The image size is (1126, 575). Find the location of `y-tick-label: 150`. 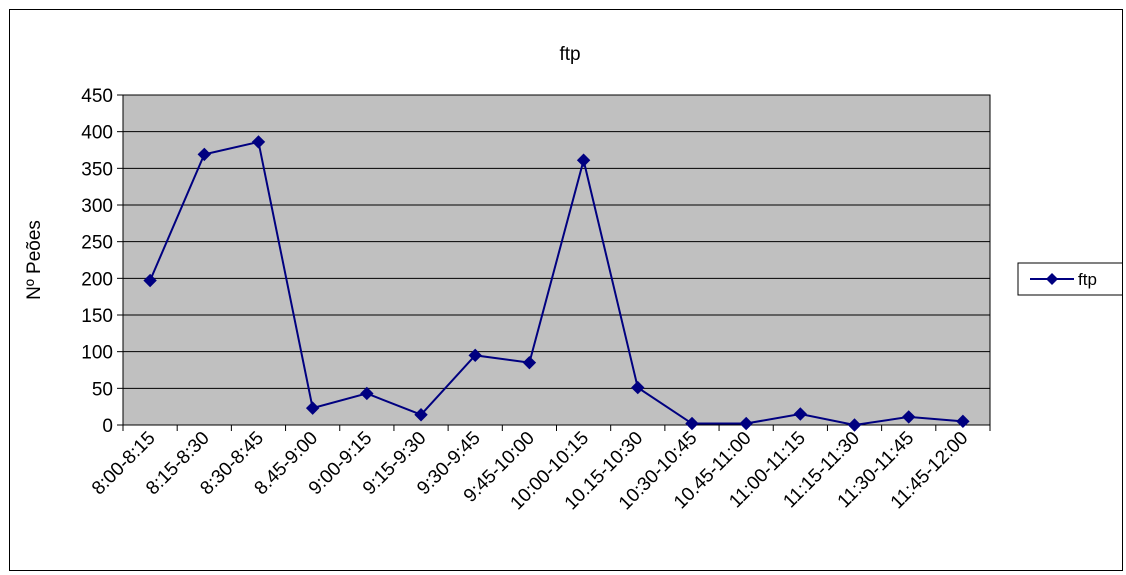

y-tick-label: 150 is located at coordinates (97, 316).